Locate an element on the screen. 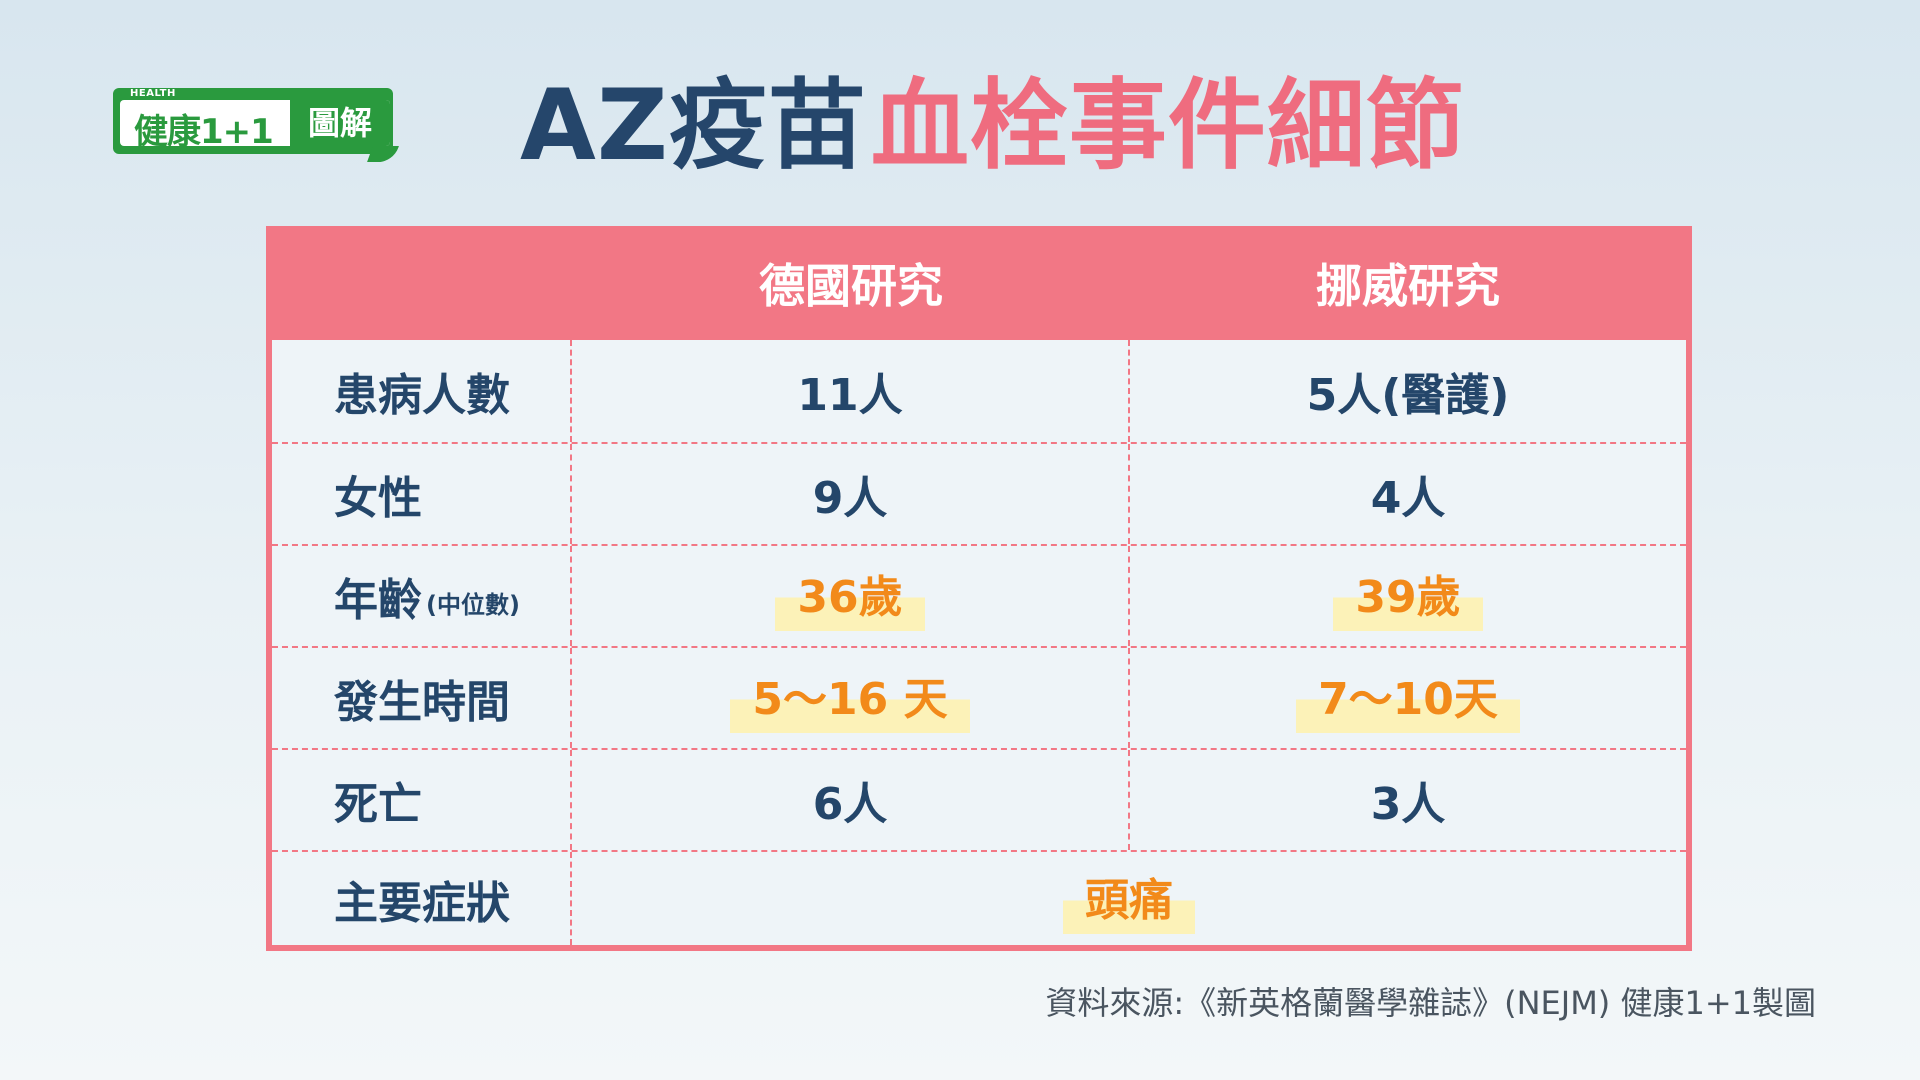 The height and width of the screenshot is (1080, 1920). germany-value: 11人 is located at coordinates (850, 395).